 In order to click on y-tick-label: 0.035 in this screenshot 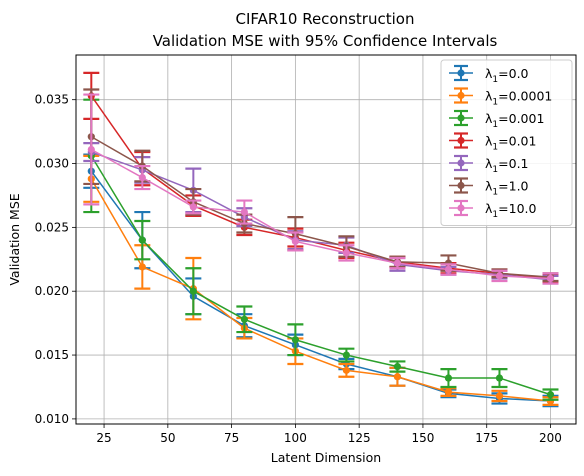, I will do `click(52, 100)`.